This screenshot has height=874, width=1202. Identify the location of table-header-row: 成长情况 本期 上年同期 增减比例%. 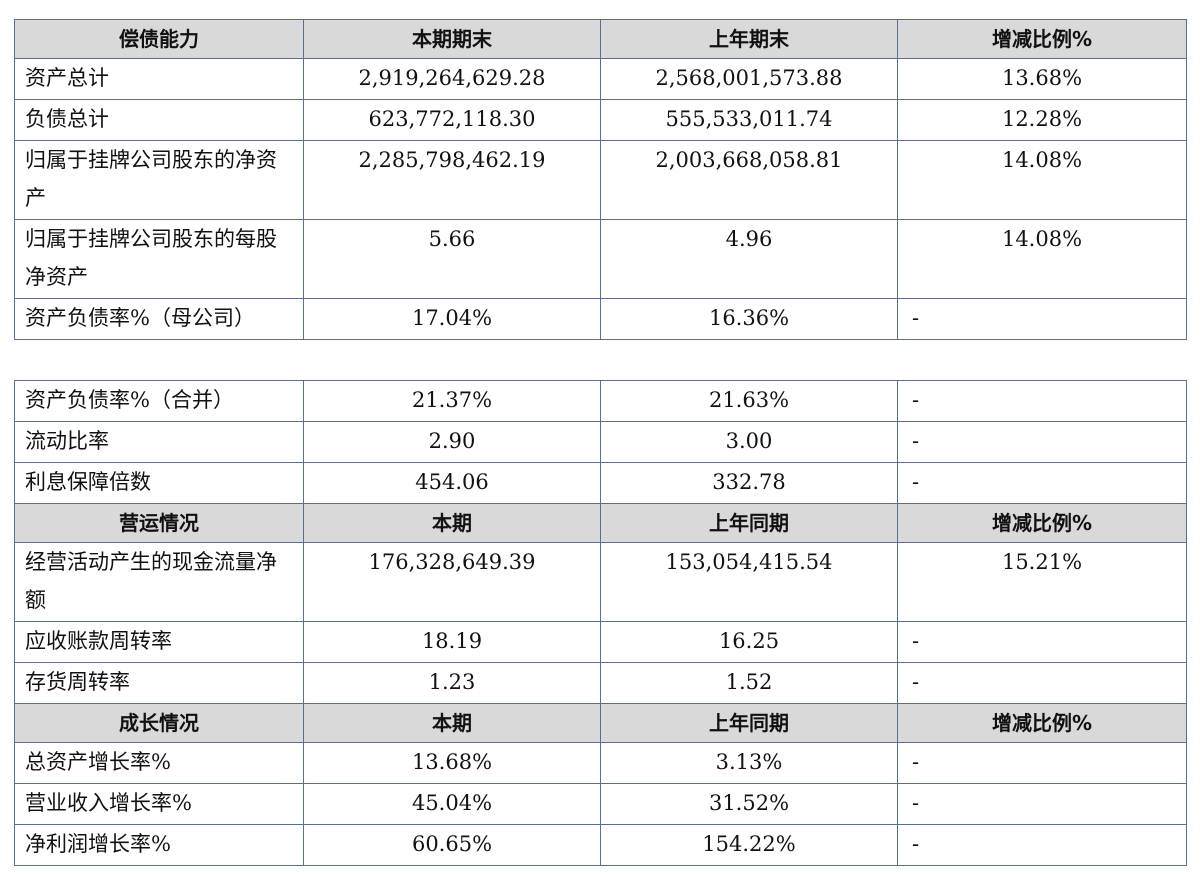
(600, 723).